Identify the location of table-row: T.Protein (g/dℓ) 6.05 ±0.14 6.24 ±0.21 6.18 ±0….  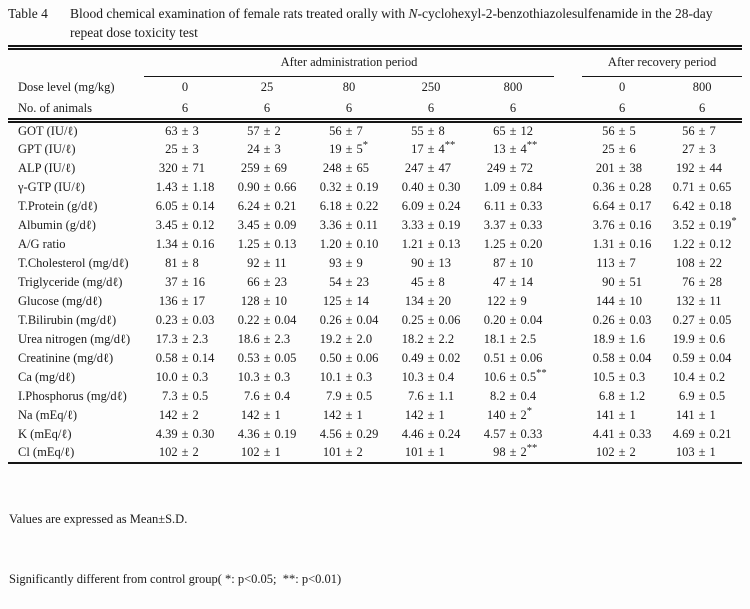
(375, 206).